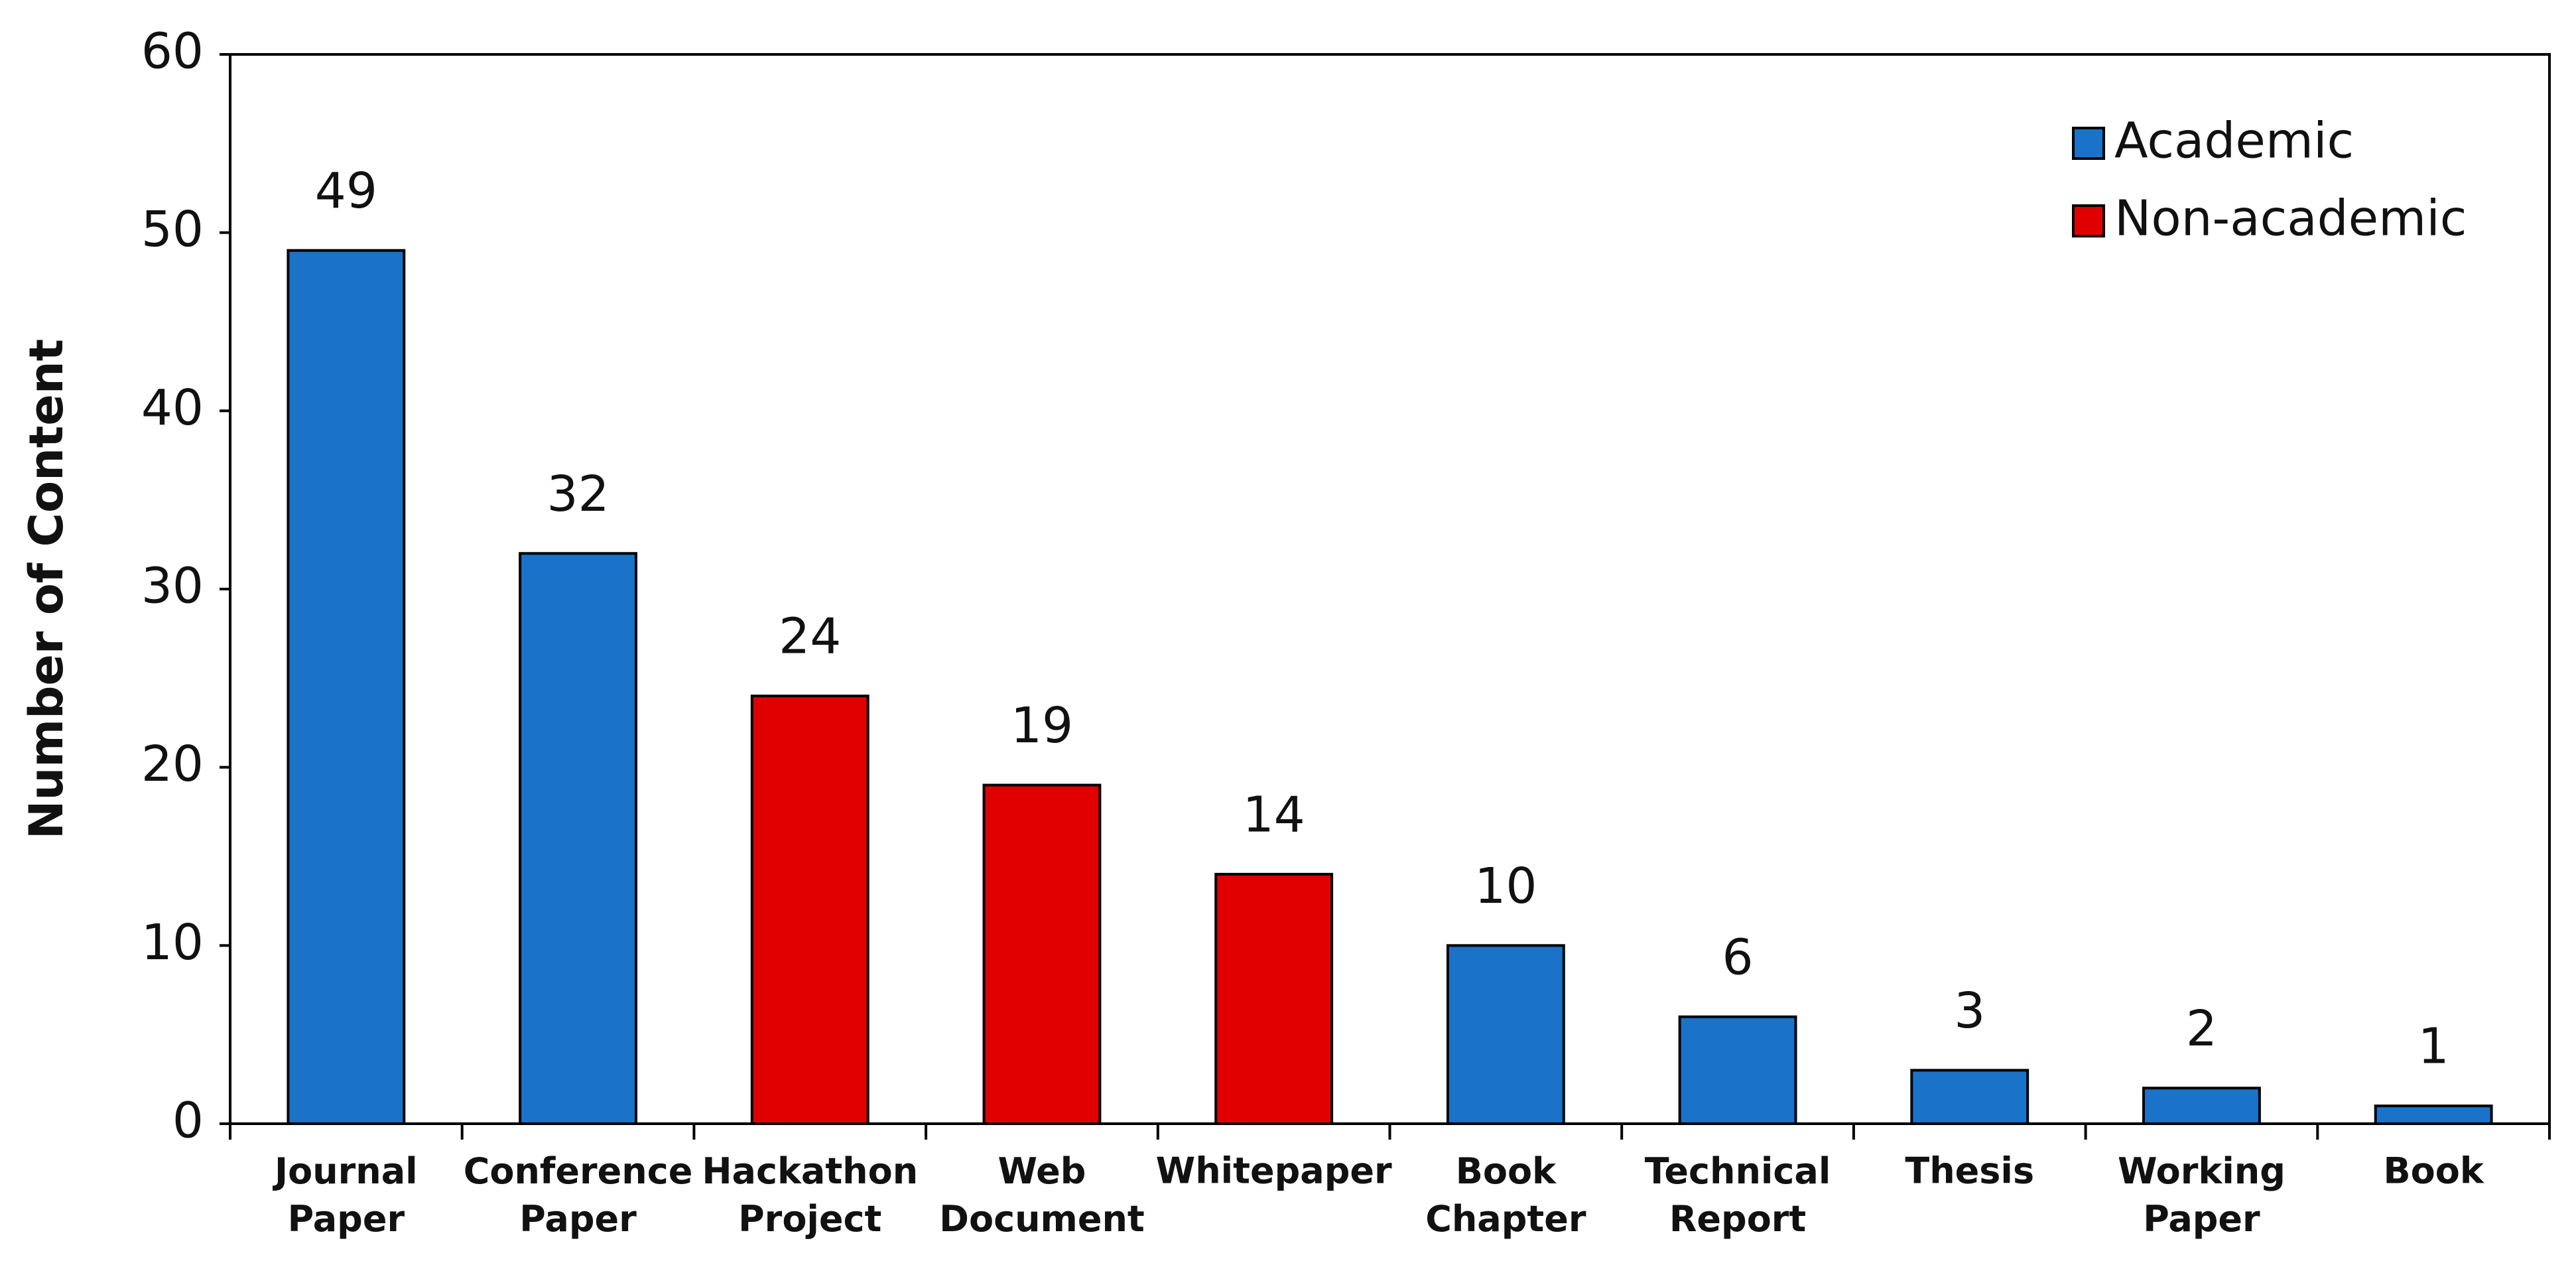 The width and height of the screenshot is (2576, 1267). I want to click on value-label: 10, so click(1506, 886).